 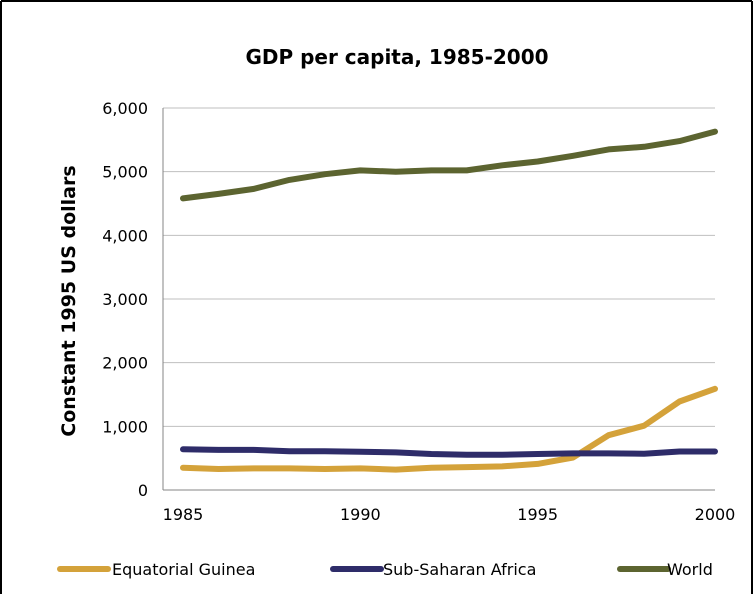 I want to click on y-tick-label: 3,000, so click(x=125, y=299).